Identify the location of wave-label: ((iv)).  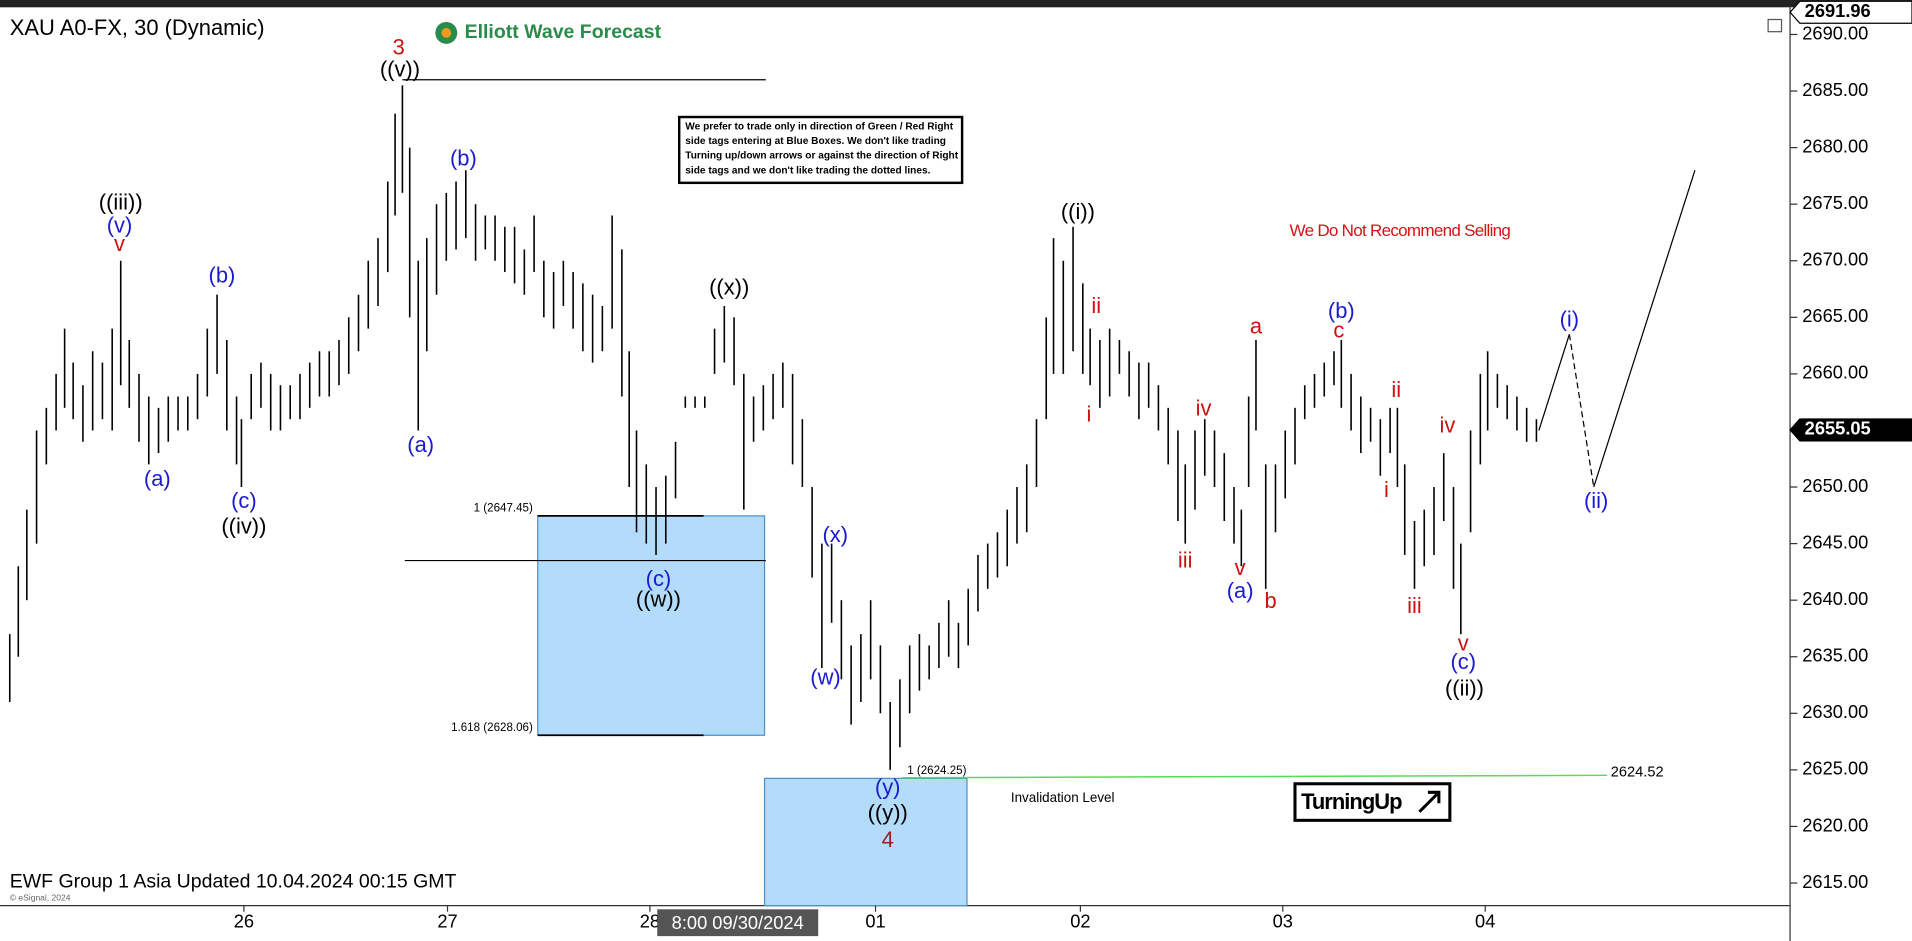
(243, 526).